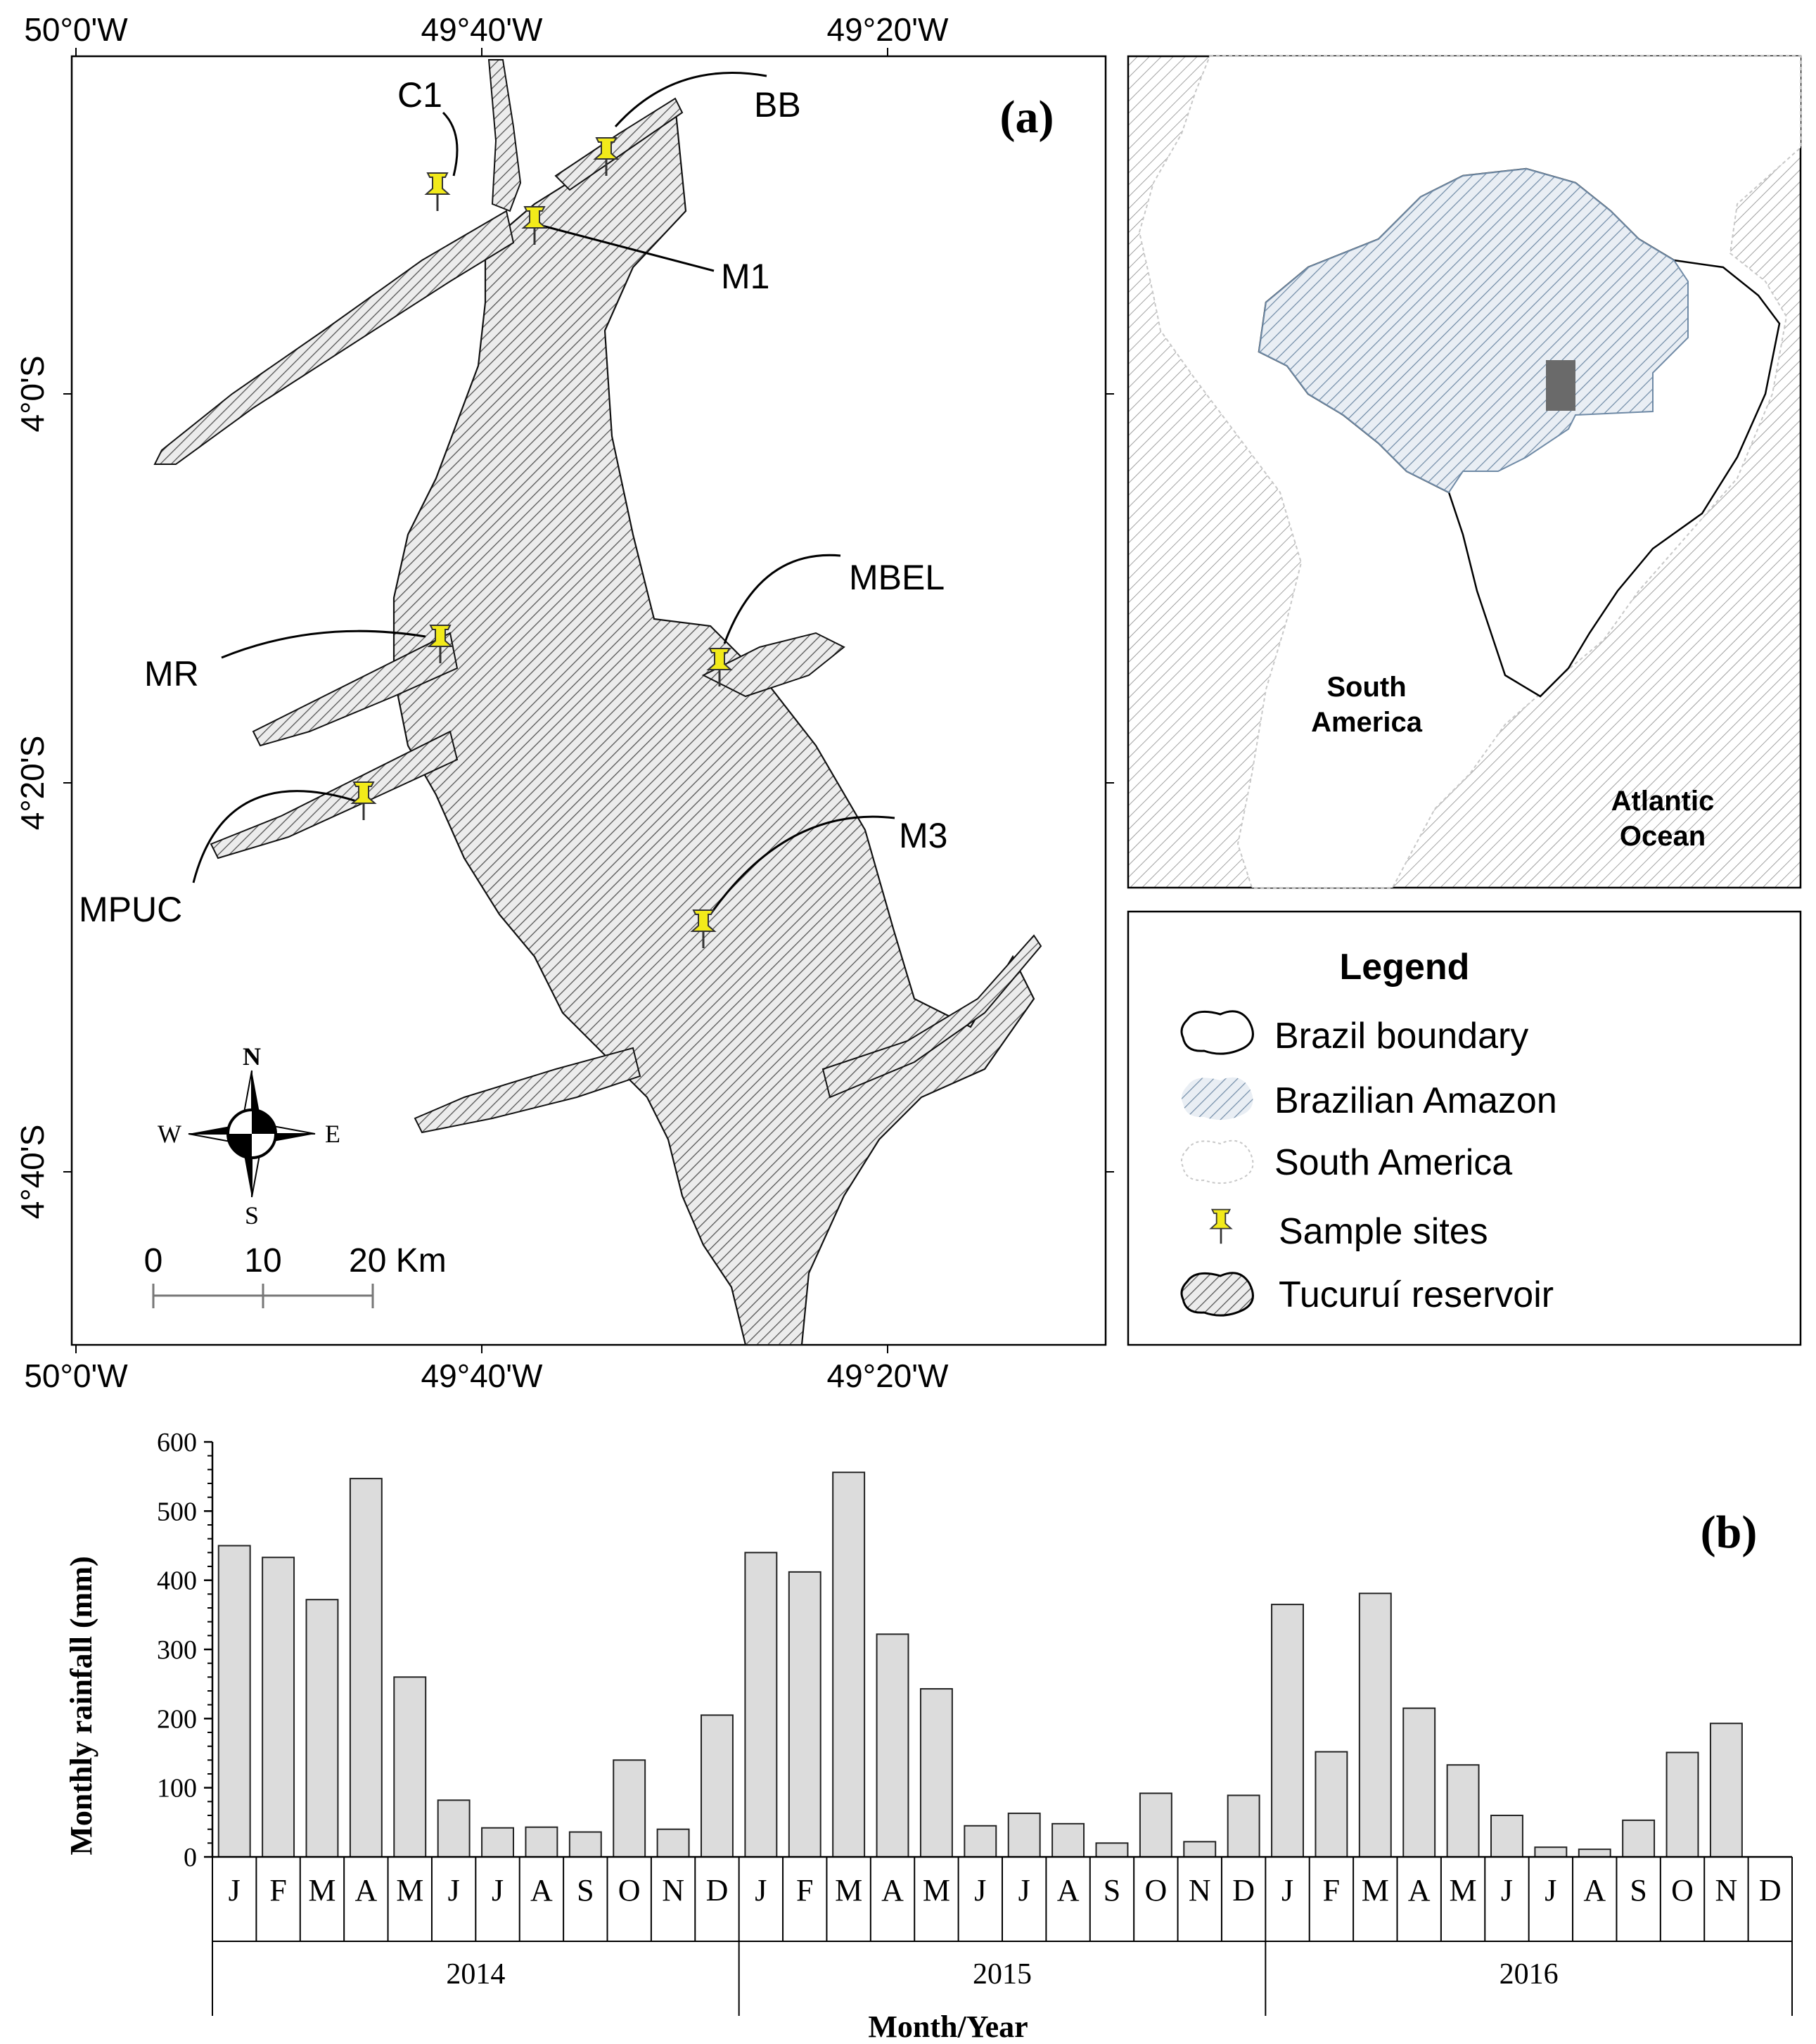 Image resolution: width=1816 pixels, height=2044 pixels. Describe the element at coordinates (476, 1974) in the screenshot. I see `year-label: 2014` at that location.